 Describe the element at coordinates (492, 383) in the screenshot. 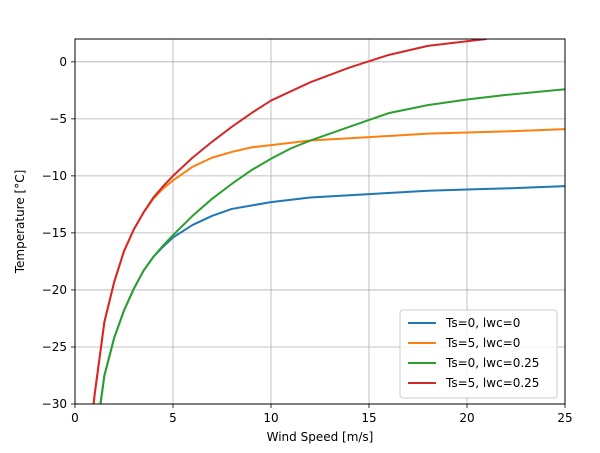

I see `legend-label: Ts=5, lwc=0.25` at that location.